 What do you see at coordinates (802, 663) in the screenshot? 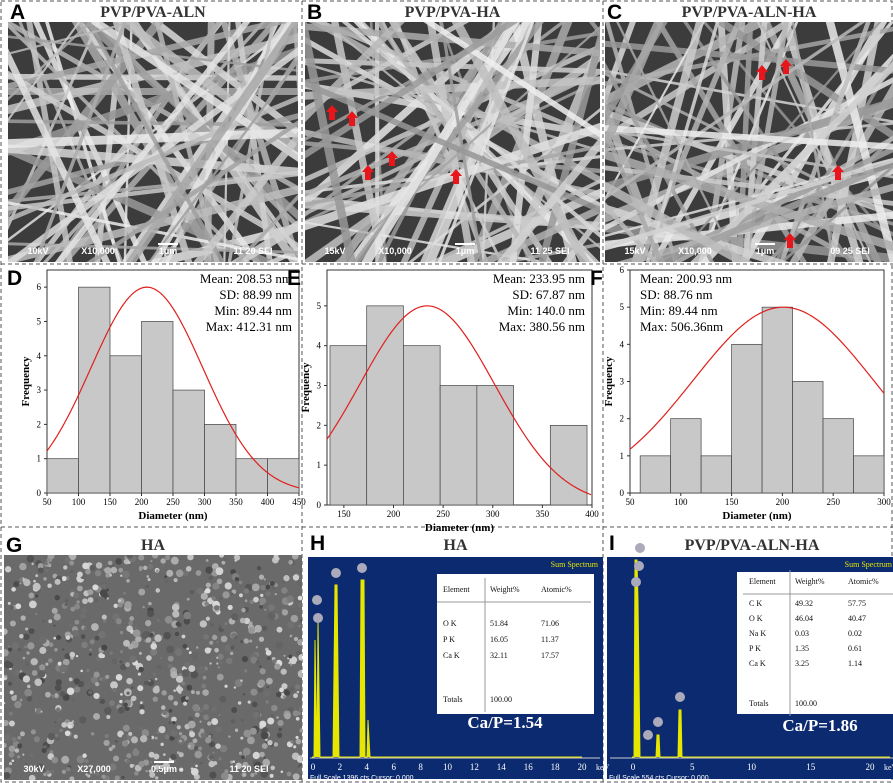
I see `table-cell: 3.25` at bounding box center [802, 663].